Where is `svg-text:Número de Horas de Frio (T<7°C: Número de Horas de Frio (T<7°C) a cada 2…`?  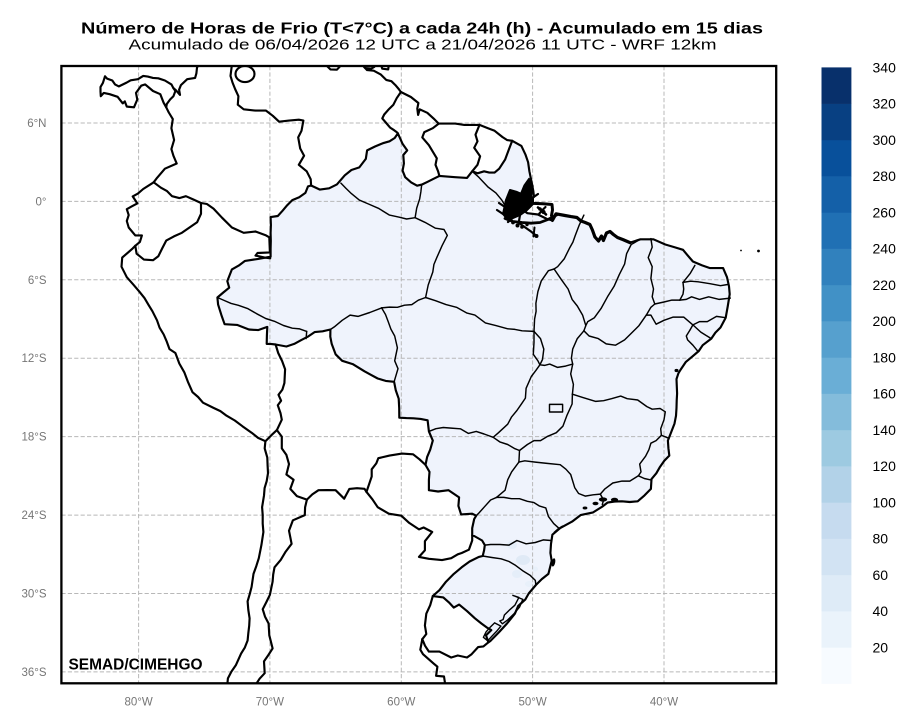 svg-text:Número de Horas de Frio (T<7°C: Número de Horas de Frio (T<7°C) a cada 2… is located at coordinates (422, 29).